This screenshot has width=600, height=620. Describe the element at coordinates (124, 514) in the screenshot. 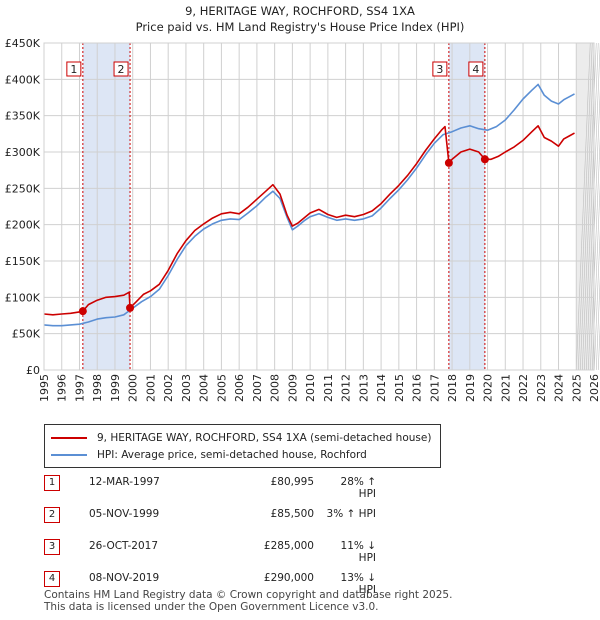

I see `transaction-date: 05-NOV-1999` at that location.